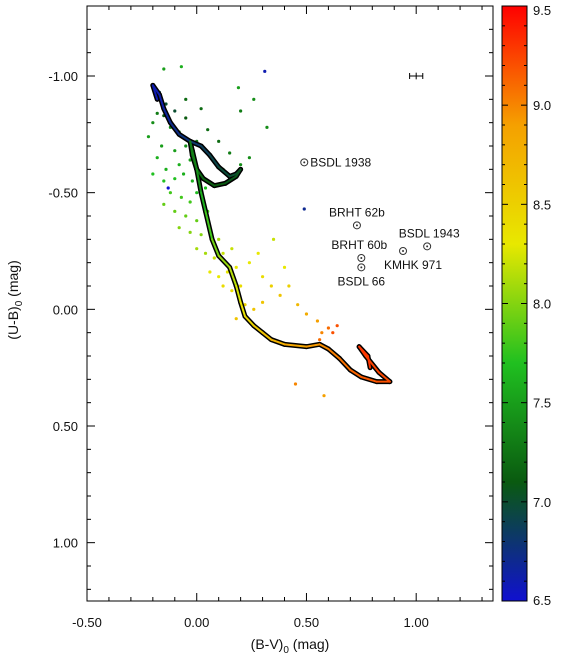 The width and height of the screenshot is (570, 663). What do you see at coordinates (429, 233) in the screenshot?
I see `cluster-label: BSDL 1943` at bounding box center [429, 233].